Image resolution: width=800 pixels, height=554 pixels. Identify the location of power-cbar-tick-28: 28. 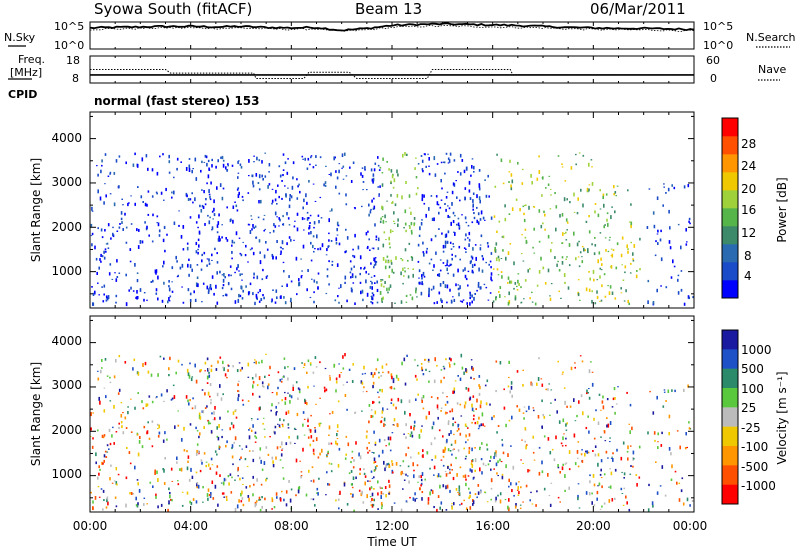
(748, 144).